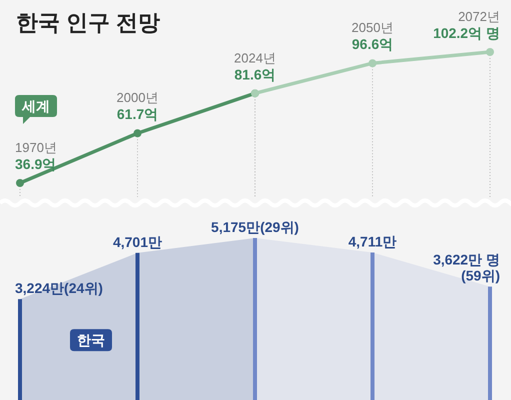 This screenshot has width=511, height=400. Describe the element at coordinates (137, 242) in the screenshot. I see `data-label: 4,701만` at that location.